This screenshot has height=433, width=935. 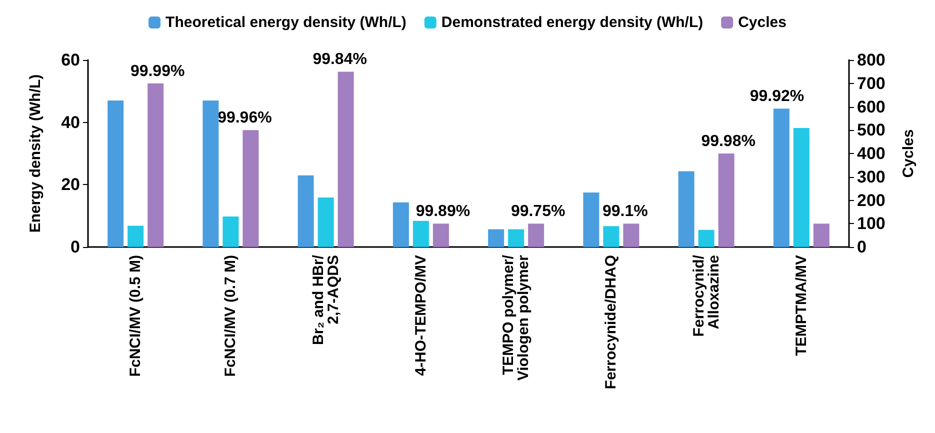 I want to click on annotation: 99.96%, so click(x=245, y=118).